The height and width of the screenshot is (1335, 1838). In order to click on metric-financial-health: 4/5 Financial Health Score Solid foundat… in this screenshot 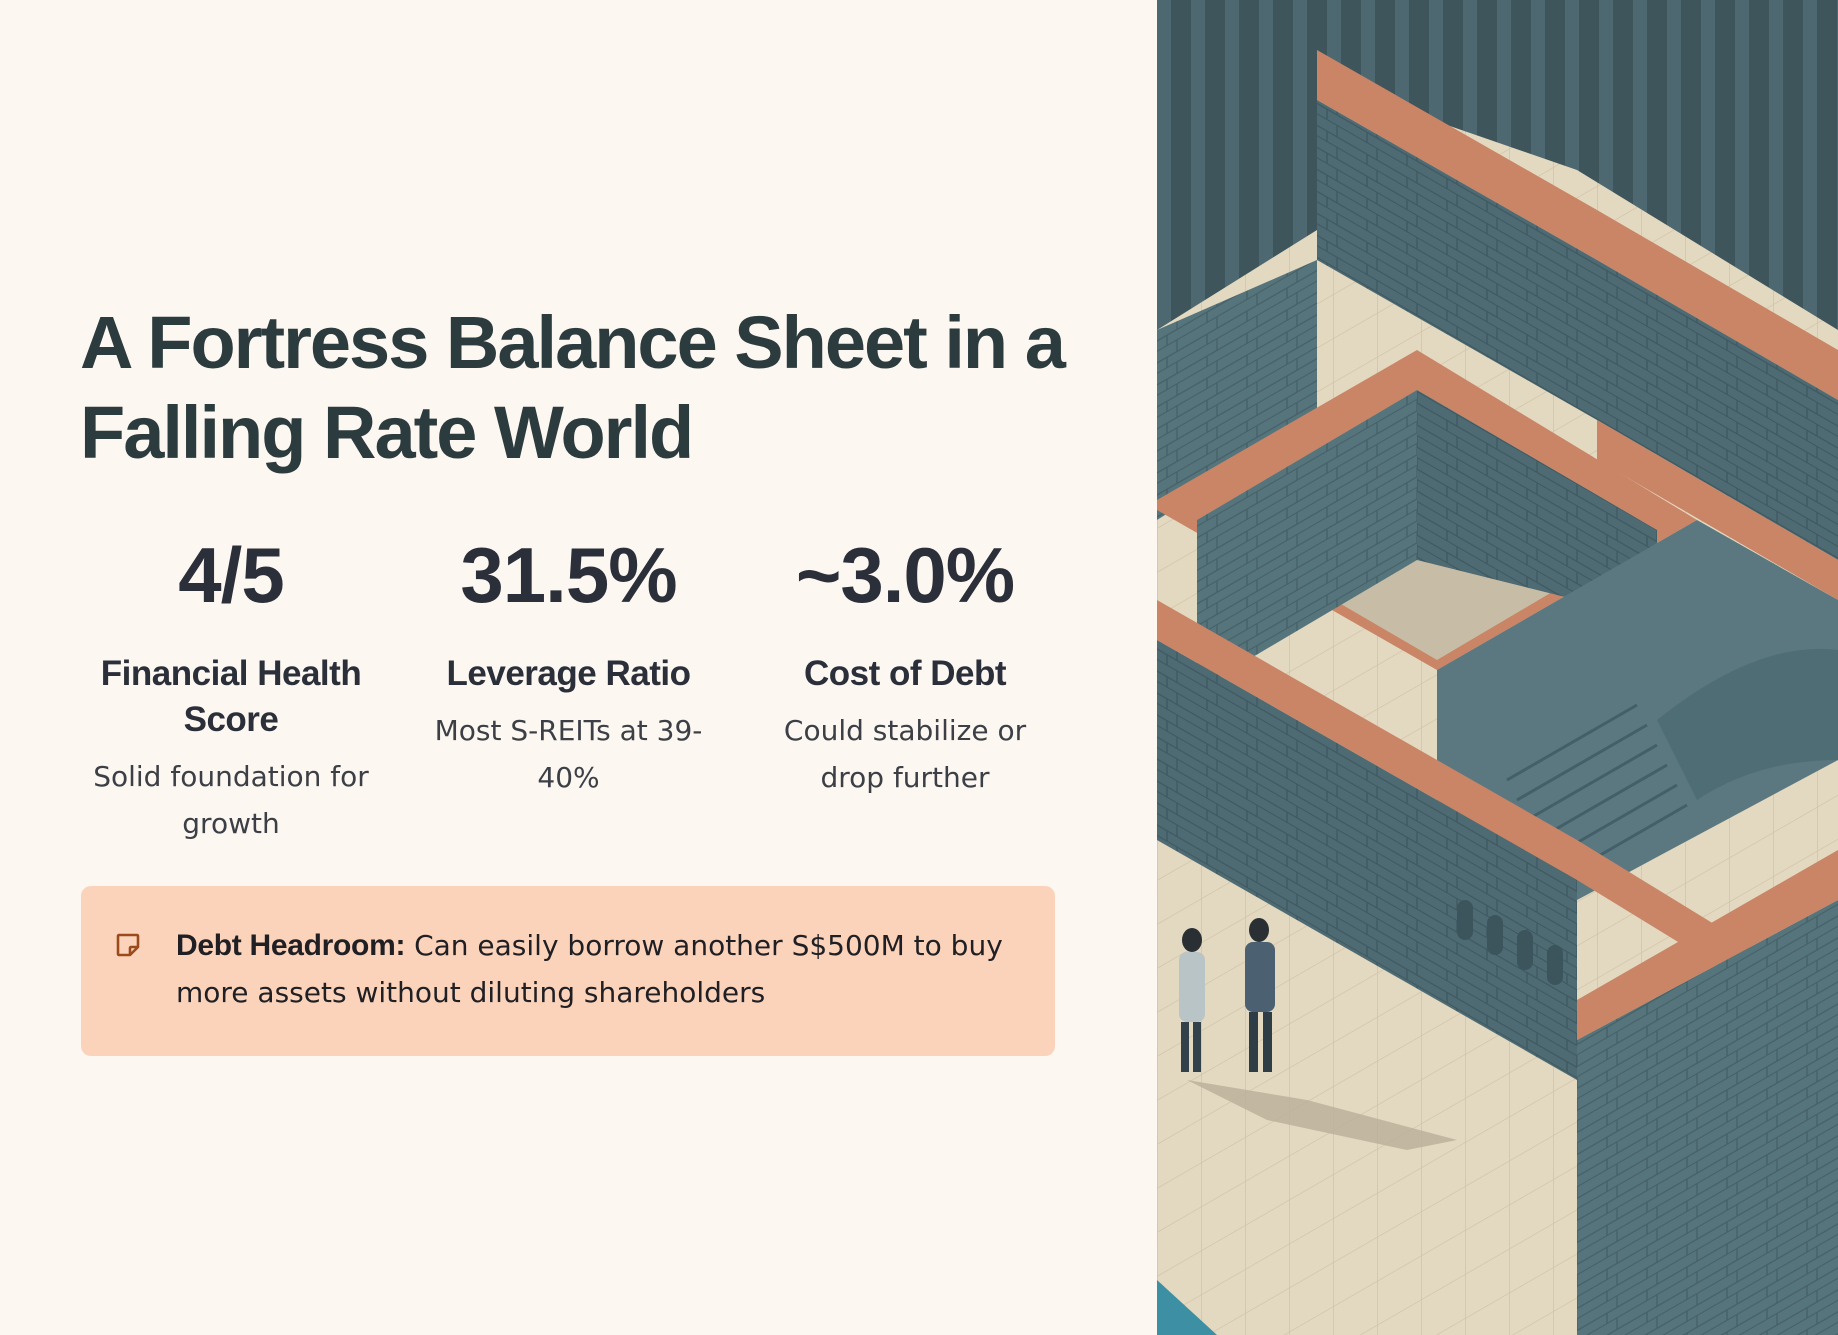, I will do `click(231, 686)`.